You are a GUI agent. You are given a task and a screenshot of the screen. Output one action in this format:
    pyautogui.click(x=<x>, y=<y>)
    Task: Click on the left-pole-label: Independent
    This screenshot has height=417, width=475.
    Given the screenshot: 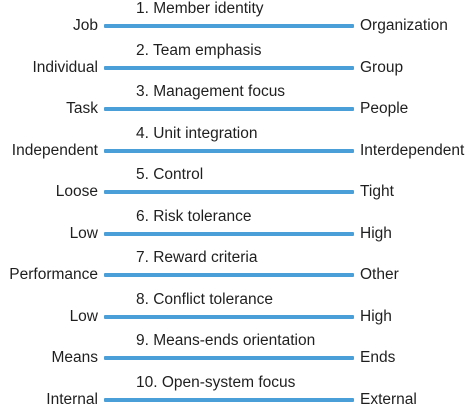 What is the action you would take?
    pyautogui.click(x=54, y=150)
    